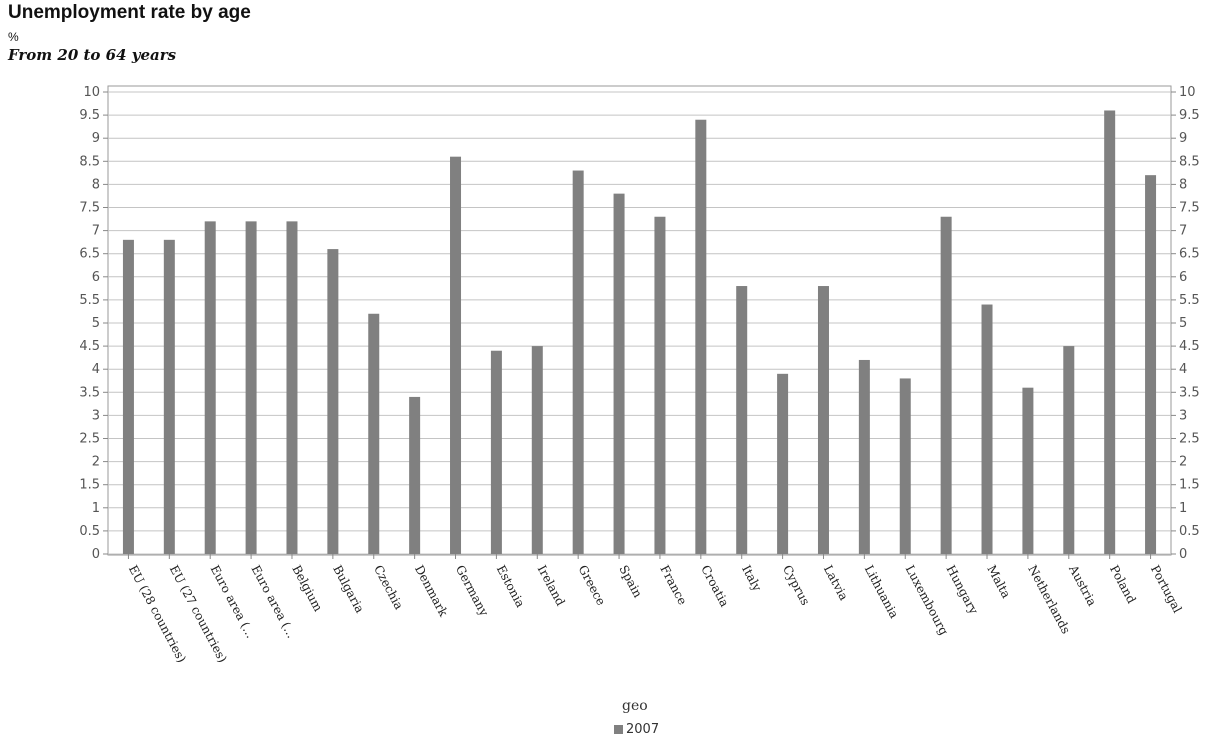  Describe the element at coordinates (618, 729) in the screenshot. I see `legend-swatch` at that location.